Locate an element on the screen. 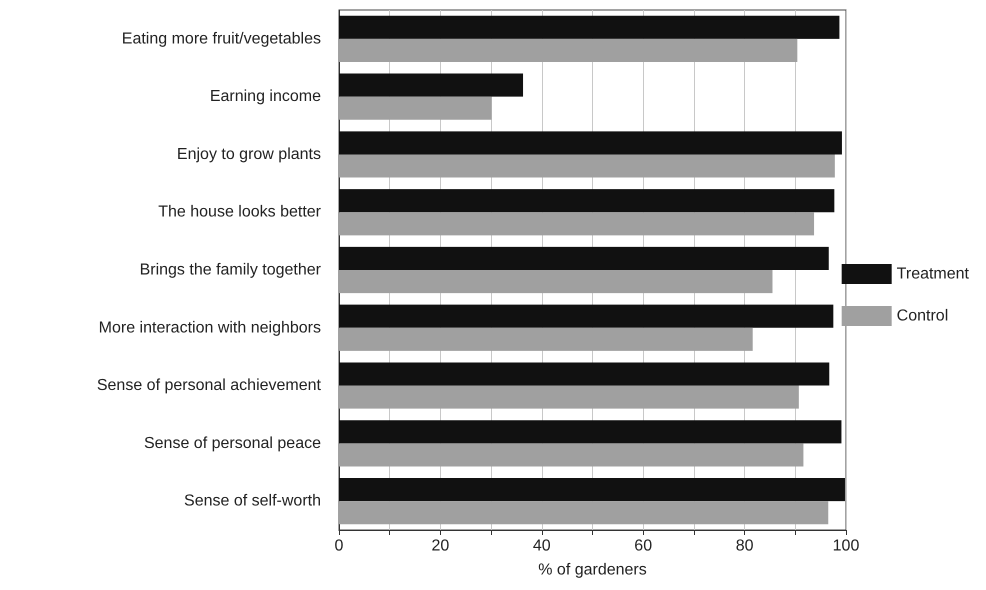  x-tick-label: 20 is located at coordinates (441, 546).